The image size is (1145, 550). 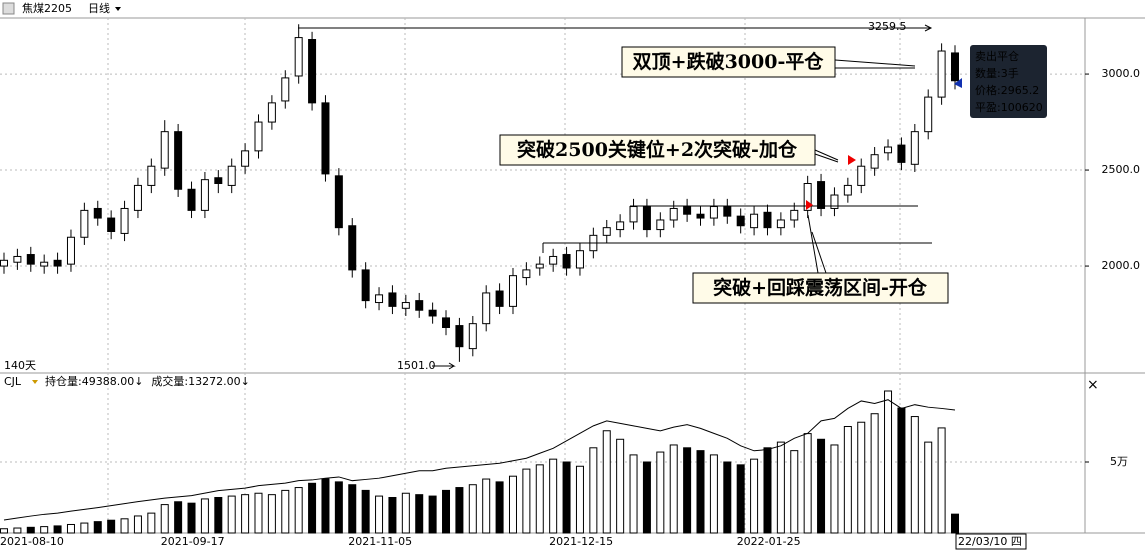 I want to click on leader-lines, so click(x=861, y=166).